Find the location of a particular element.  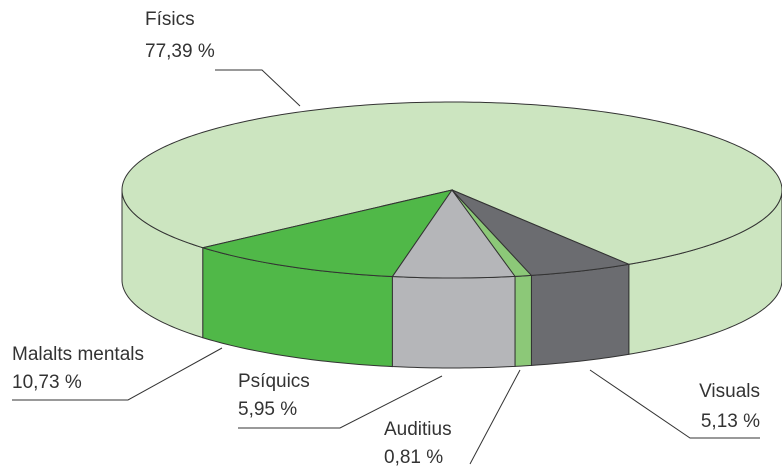

label-value: 77,39 % is located at coordinates (180, 51).